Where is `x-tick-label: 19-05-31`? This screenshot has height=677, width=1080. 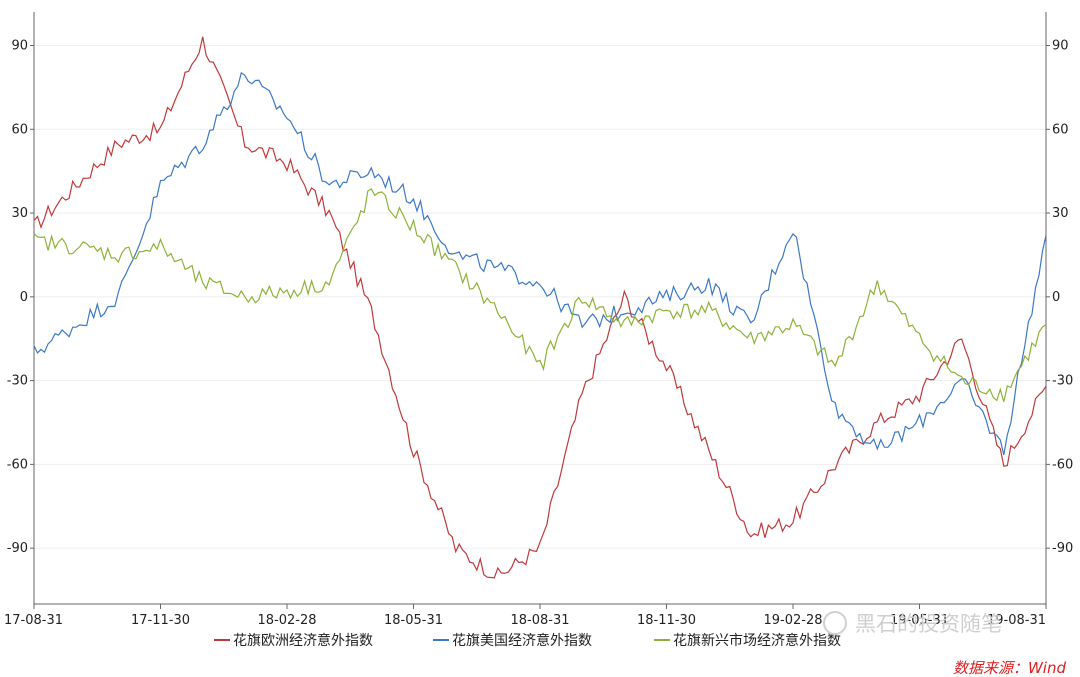
x-tick-label: 19-05-31 is located at coordinates (919, 620).